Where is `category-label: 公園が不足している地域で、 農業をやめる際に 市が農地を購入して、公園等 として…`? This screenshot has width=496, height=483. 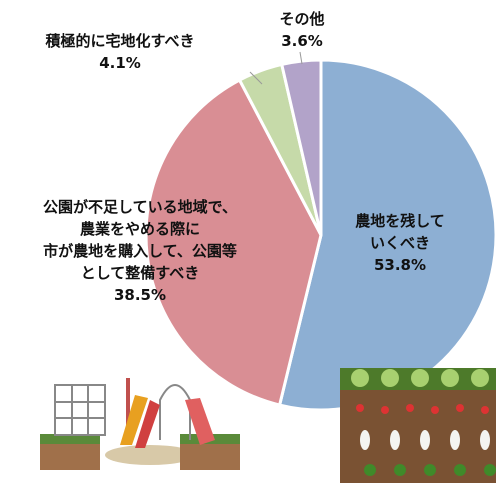
category-label: 公園が不足している地域で、 農業をやめる際に 市が農地を購入して、公園等 として… is located at coordinates (140, 240).